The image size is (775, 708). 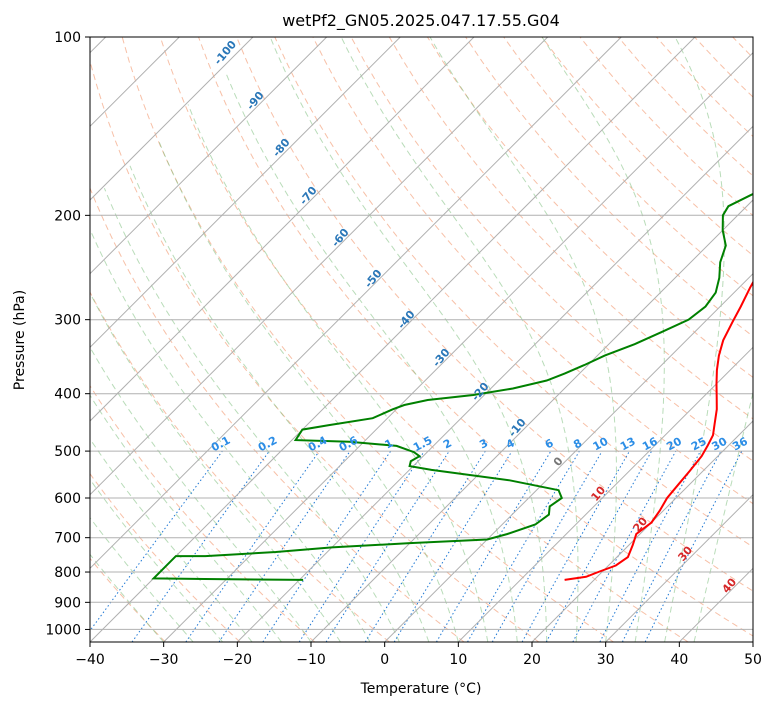 I want to click on mixing-ratio-label: 6, so click(x=549, y=443).